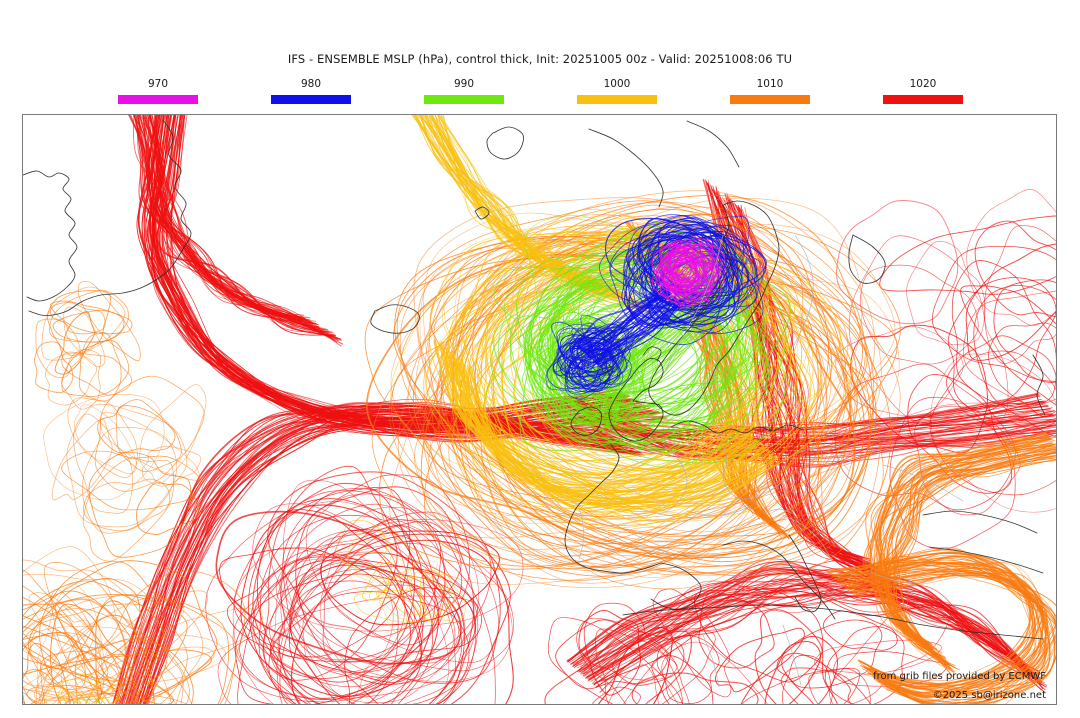 The height and width of the screenshot is (718, 1080). Describe the element at coordinates (540, 93) in the screenshot. I see `pressure-colorbar-legend: 970 980 990 1000 1010 1020` at that location.